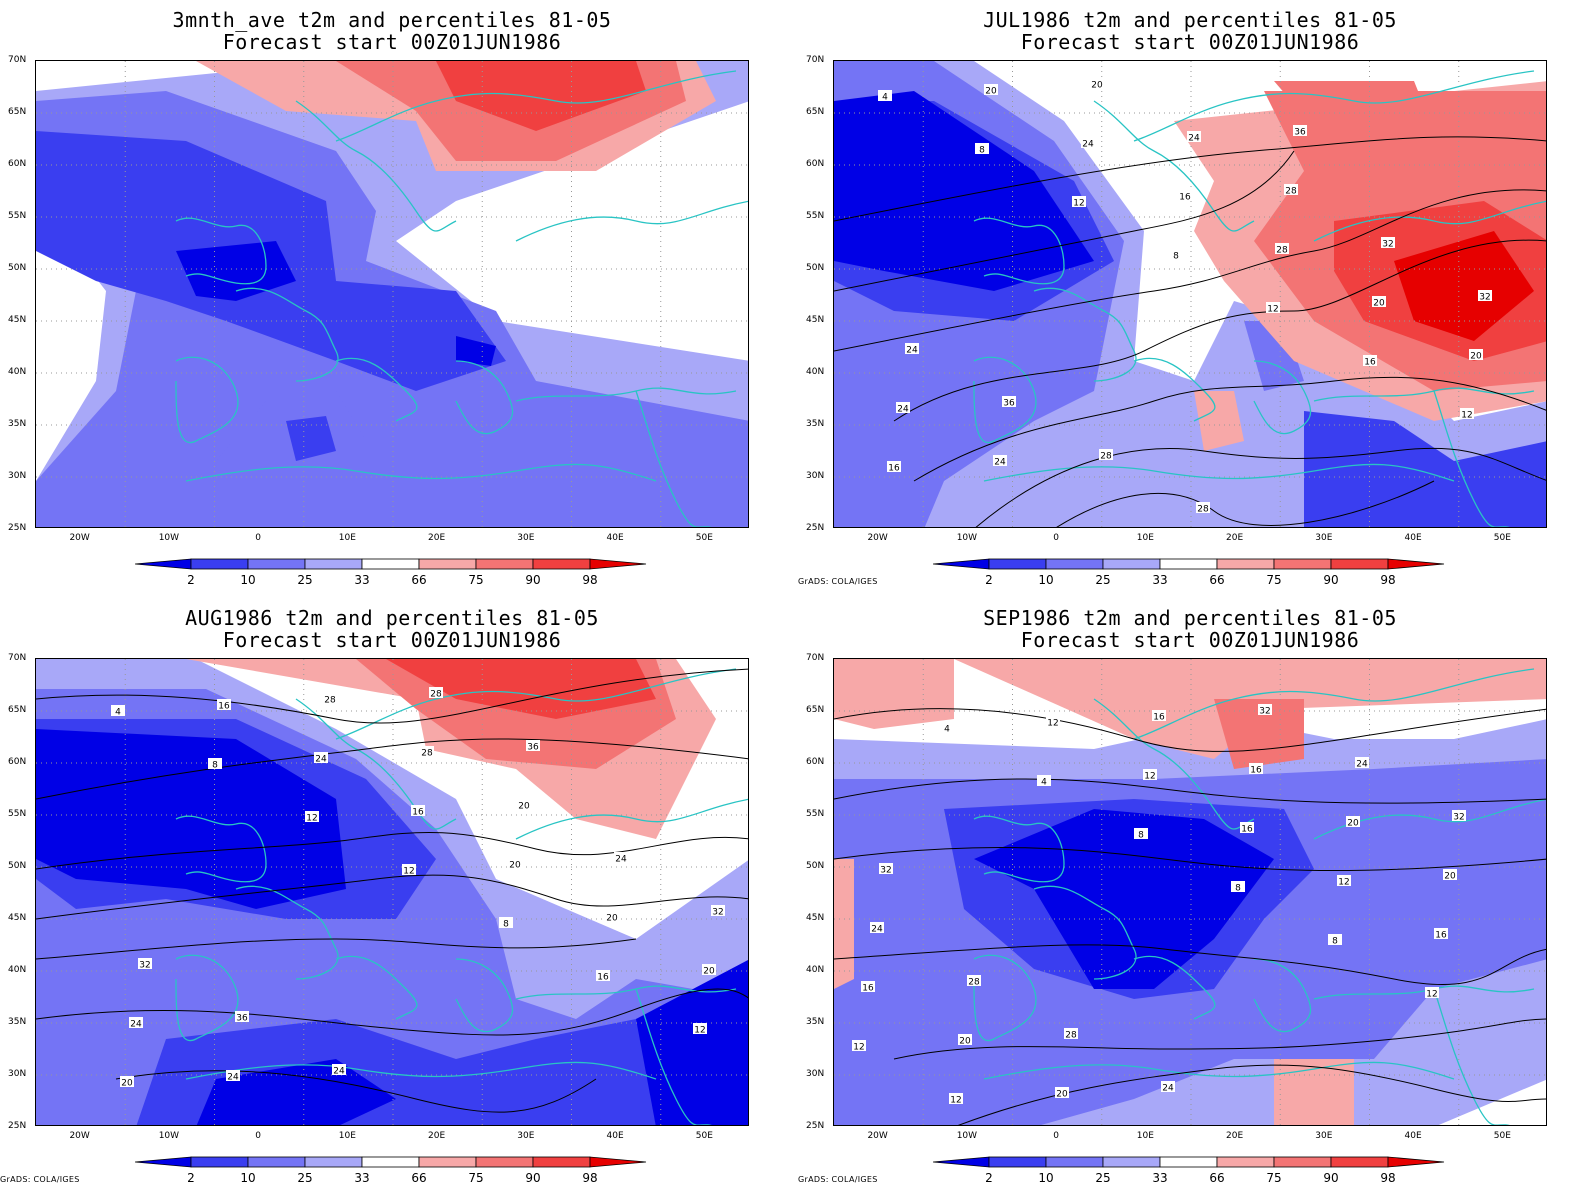  I want to click on colorbar-label: 66, so click(419, 1178).